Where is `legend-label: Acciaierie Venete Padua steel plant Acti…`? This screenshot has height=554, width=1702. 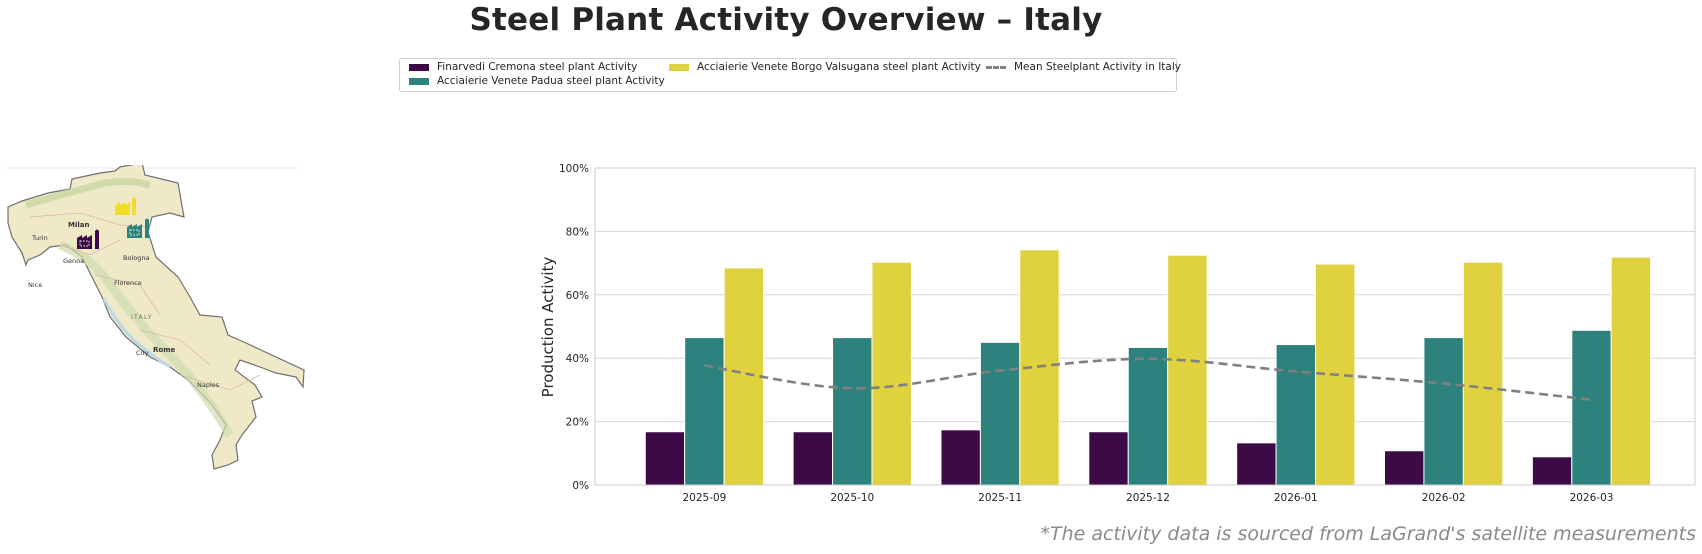
legend-label: Acciaierie Venete Padua steel plant Acti… is located at coordinates (551, 81).